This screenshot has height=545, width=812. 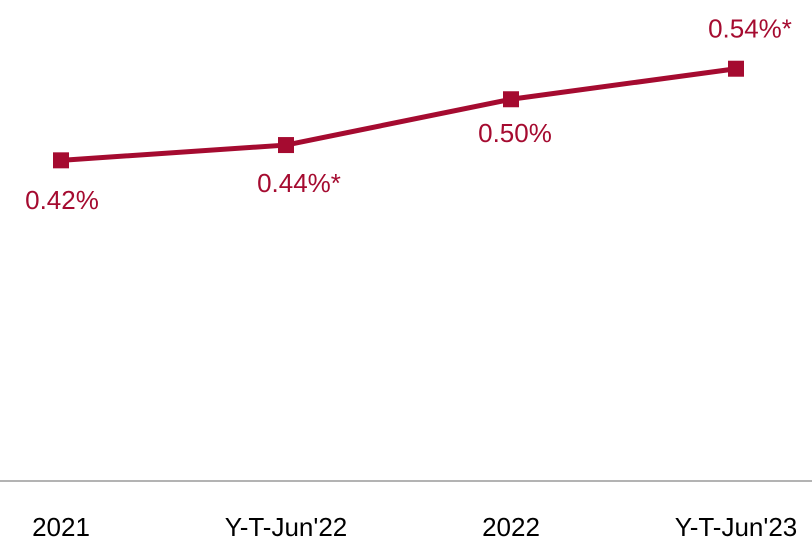 I want to click on data-label: 0.54%*, so click(x=750, y=29).